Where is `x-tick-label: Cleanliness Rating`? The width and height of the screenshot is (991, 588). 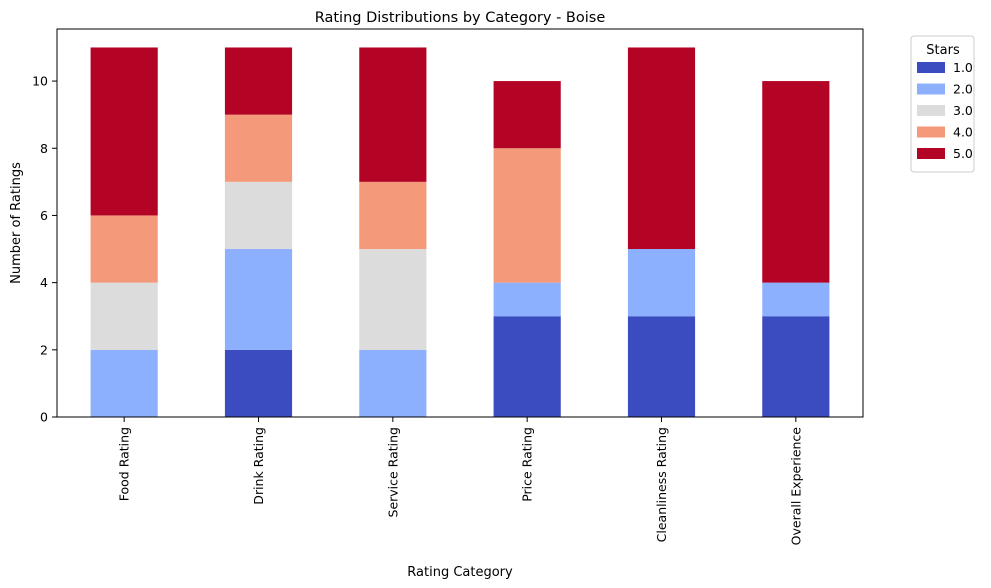 x-tick-label: Cleanliness Rating is located at coordinates (661, 484).